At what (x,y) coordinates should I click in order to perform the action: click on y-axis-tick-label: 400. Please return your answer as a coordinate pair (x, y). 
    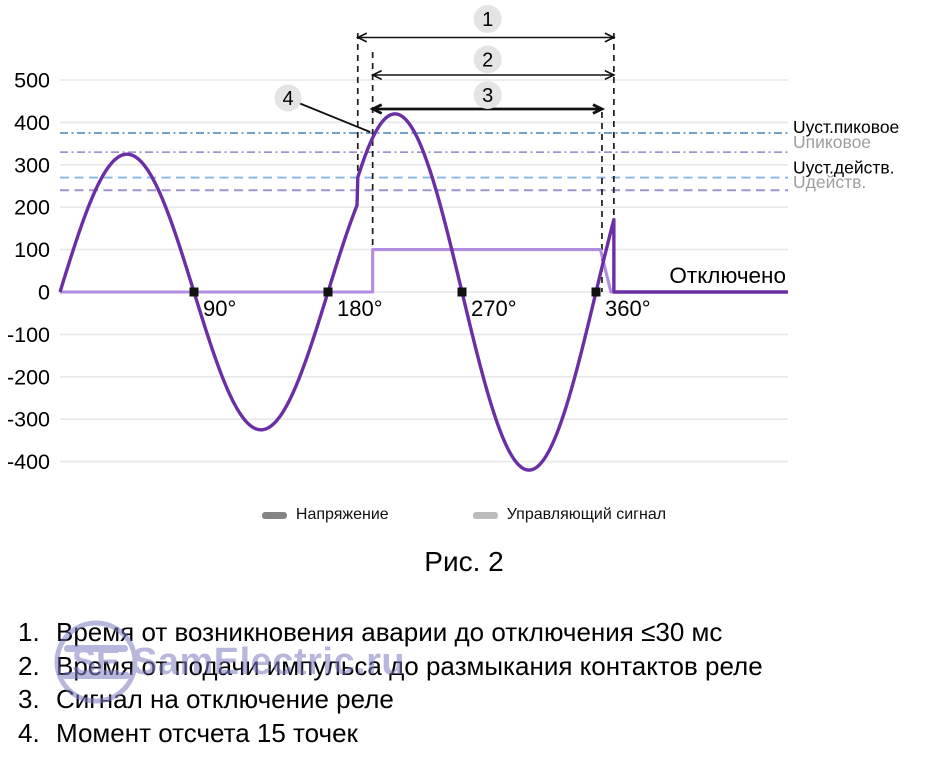
    Looking at the image, I should click on (32, 123).